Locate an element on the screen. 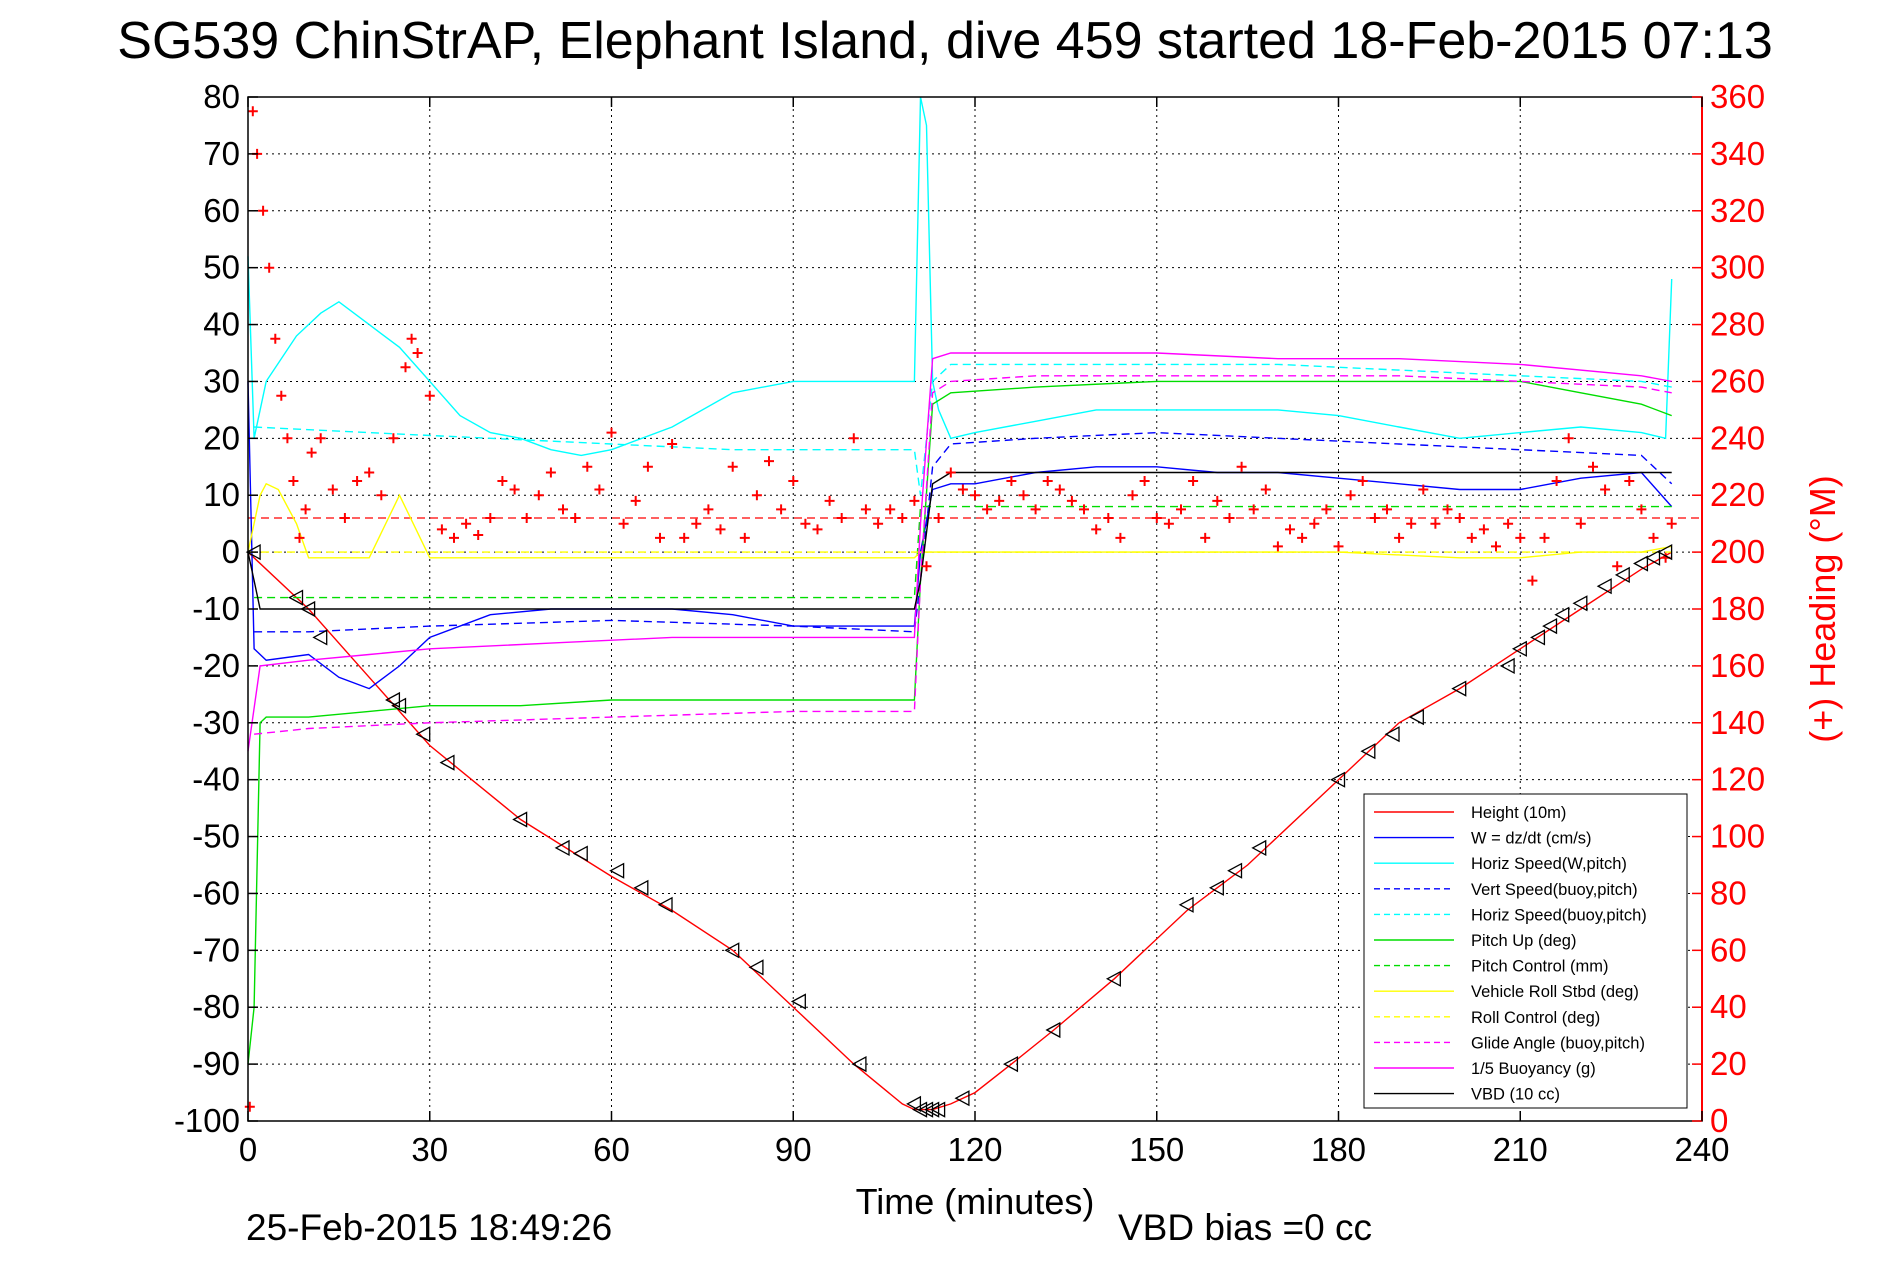 Image resolution: width=1891 pixels, height=1262 pixels. left-tick-label: -80 is located at coordinates (216, 1006).